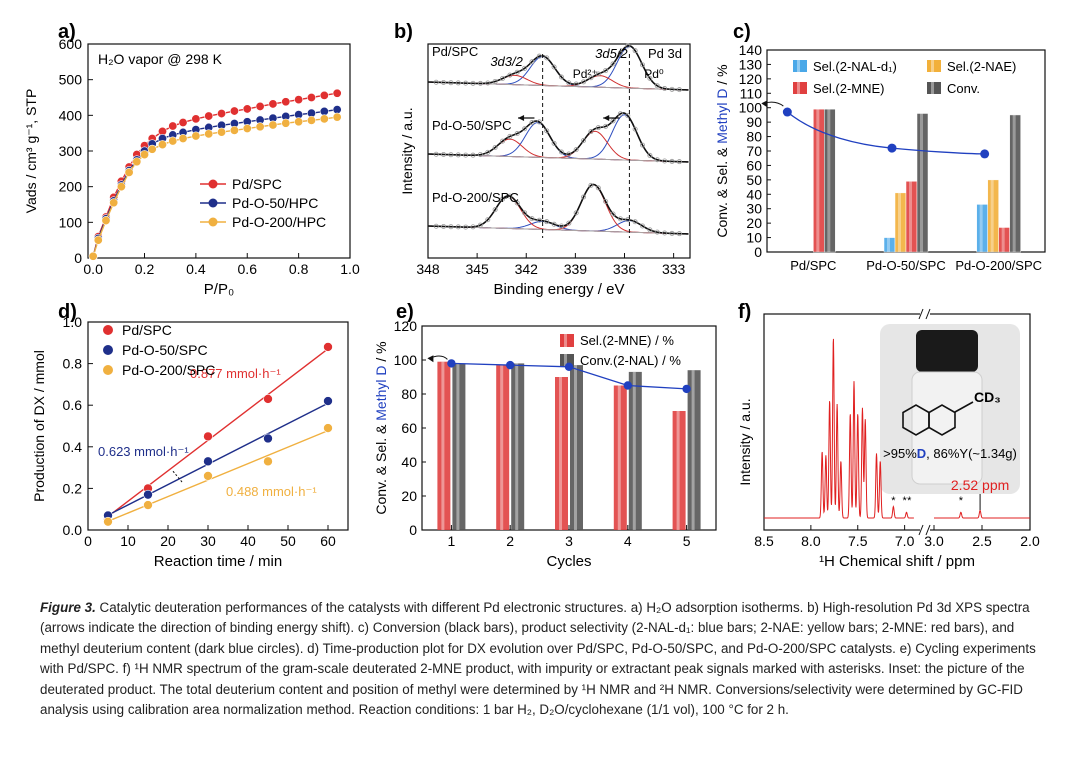 This screenshot has width=1080, height=770. Describe the element at coordinates (275, 203) in the screenshot. I see `legend-label: Pd-O-50/HPC` at that location.